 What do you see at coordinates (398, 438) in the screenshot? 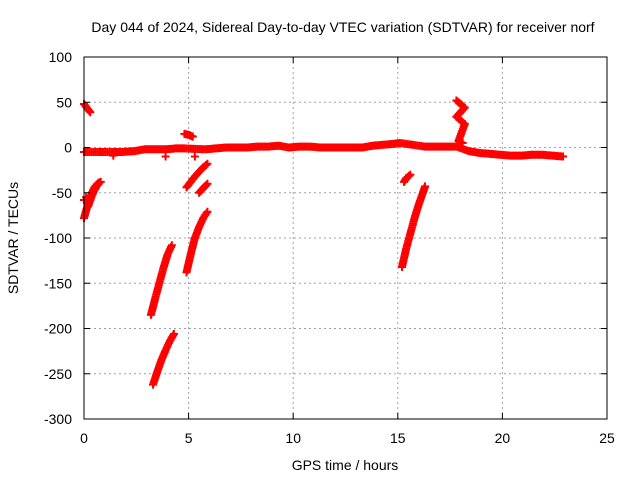
I see `x-tick-label: 15` at bounding box center [398, 438].